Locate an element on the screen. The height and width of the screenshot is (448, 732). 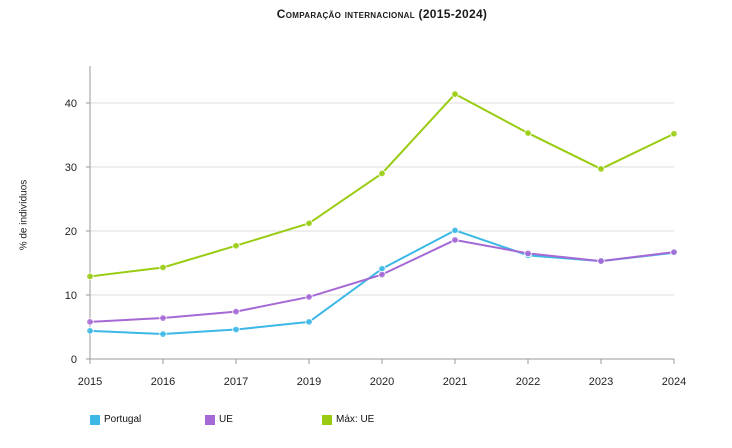
legend-item: Portugal is located at coordinates (115, 419).